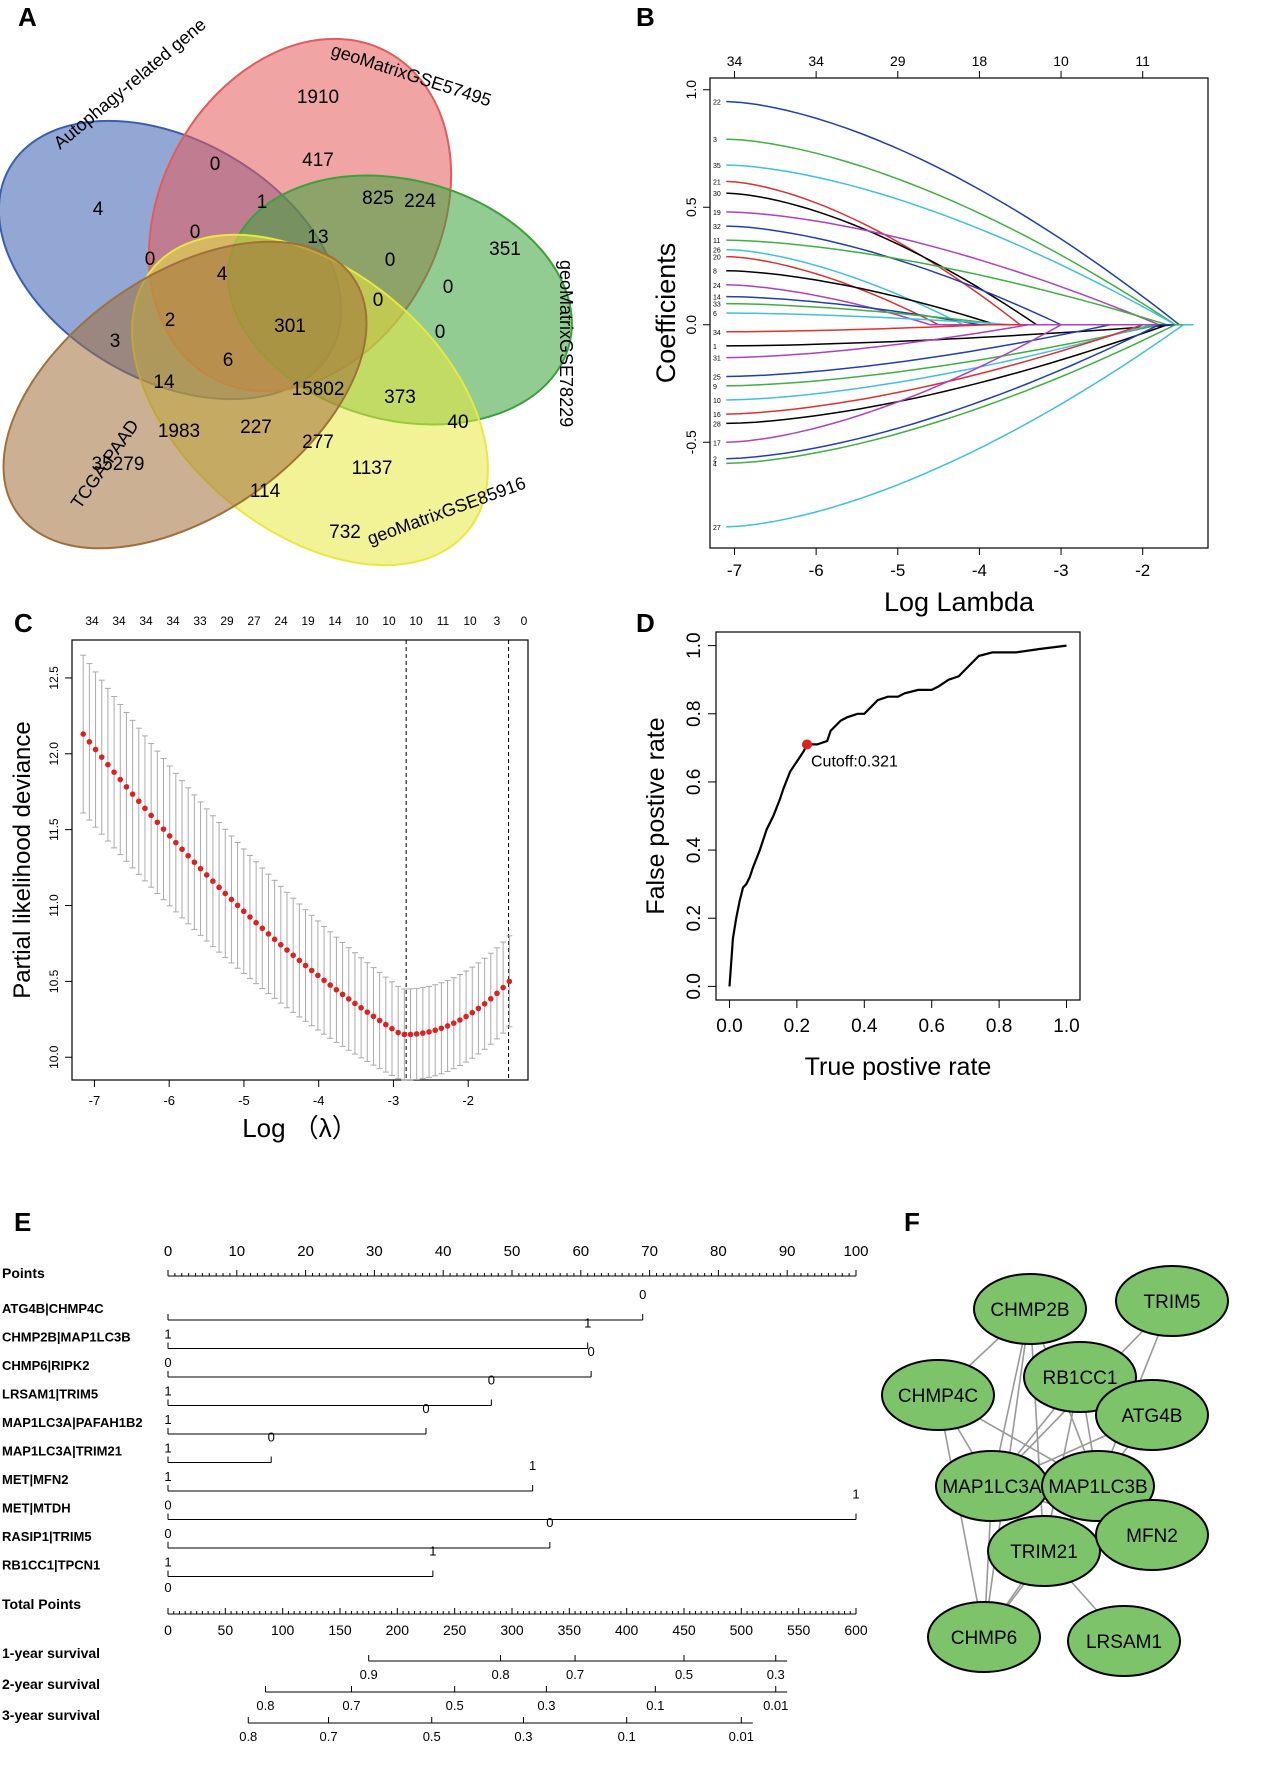  What do you see at coordinates (23, 1273) in the screenshot?
I see `row-label: Points` at bounding box center [23, 1273].